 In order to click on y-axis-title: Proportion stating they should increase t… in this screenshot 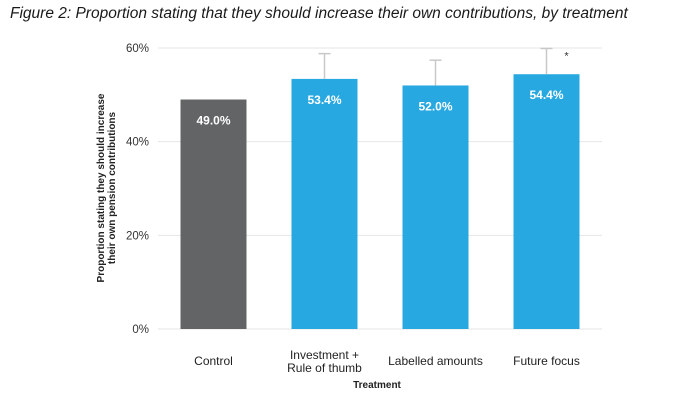, I will do `click(107, 187)`.